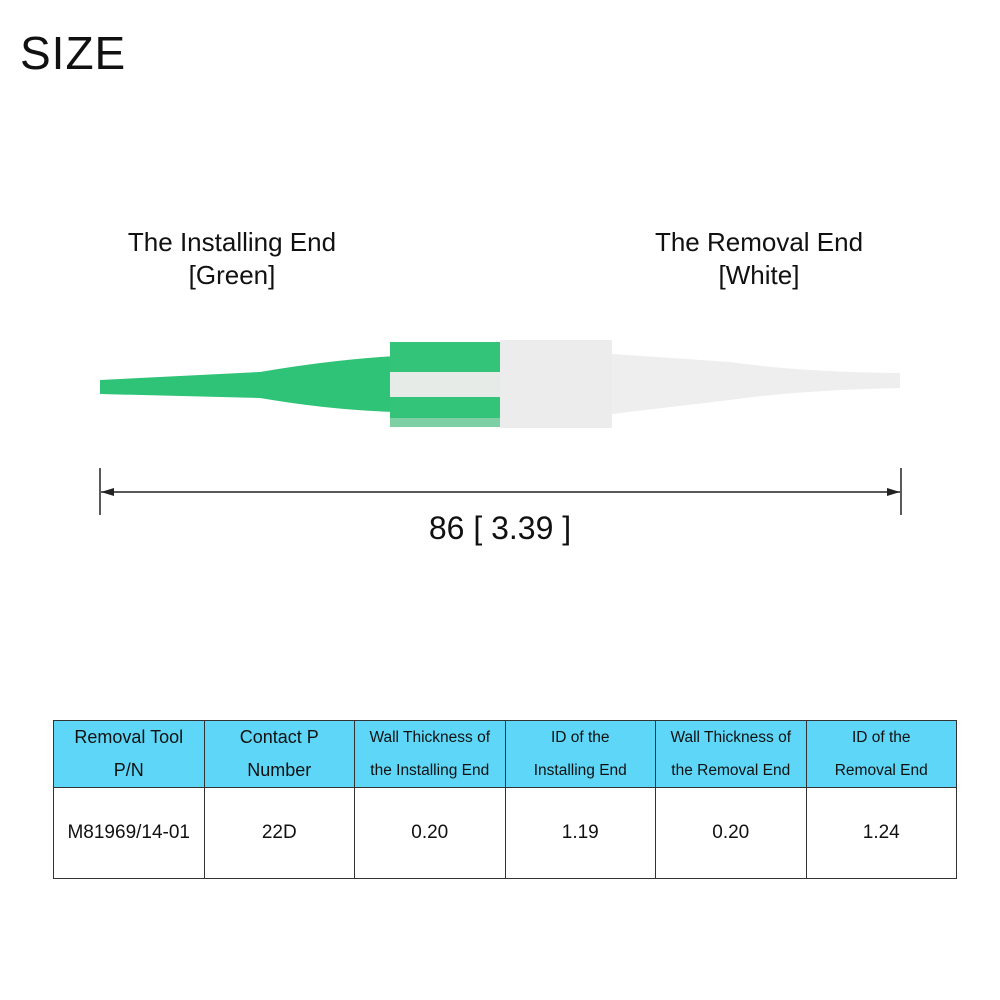 This screenshot has width=1000, height=1000. I want to click on header-wall-installing: Wall Thickness of the Installing End, so click(430, 754).